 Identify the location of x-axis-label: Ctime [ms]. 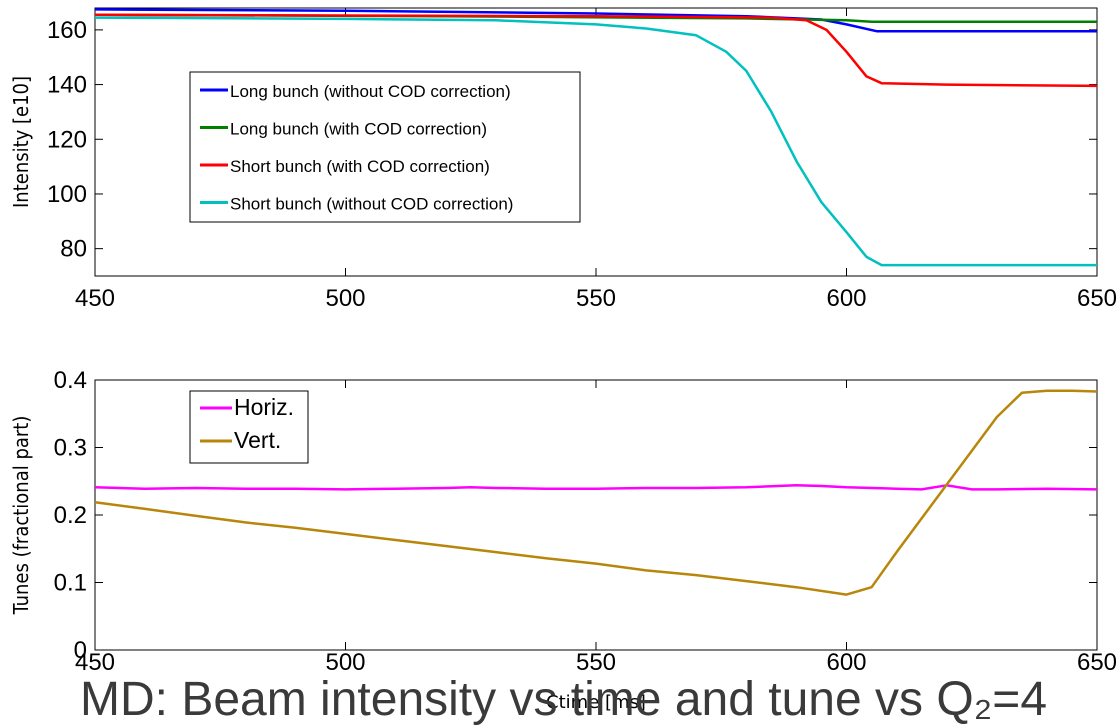
(596, 702).